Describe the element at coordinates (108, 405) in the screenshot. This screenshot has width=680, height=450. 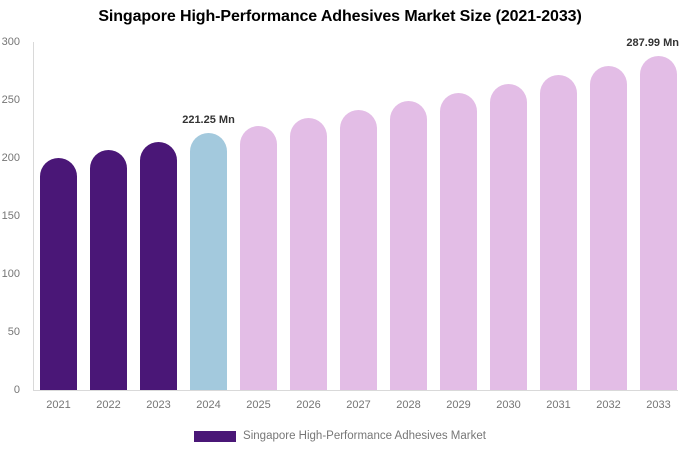
I see `x-tick-label-2022: 2022` at that location.